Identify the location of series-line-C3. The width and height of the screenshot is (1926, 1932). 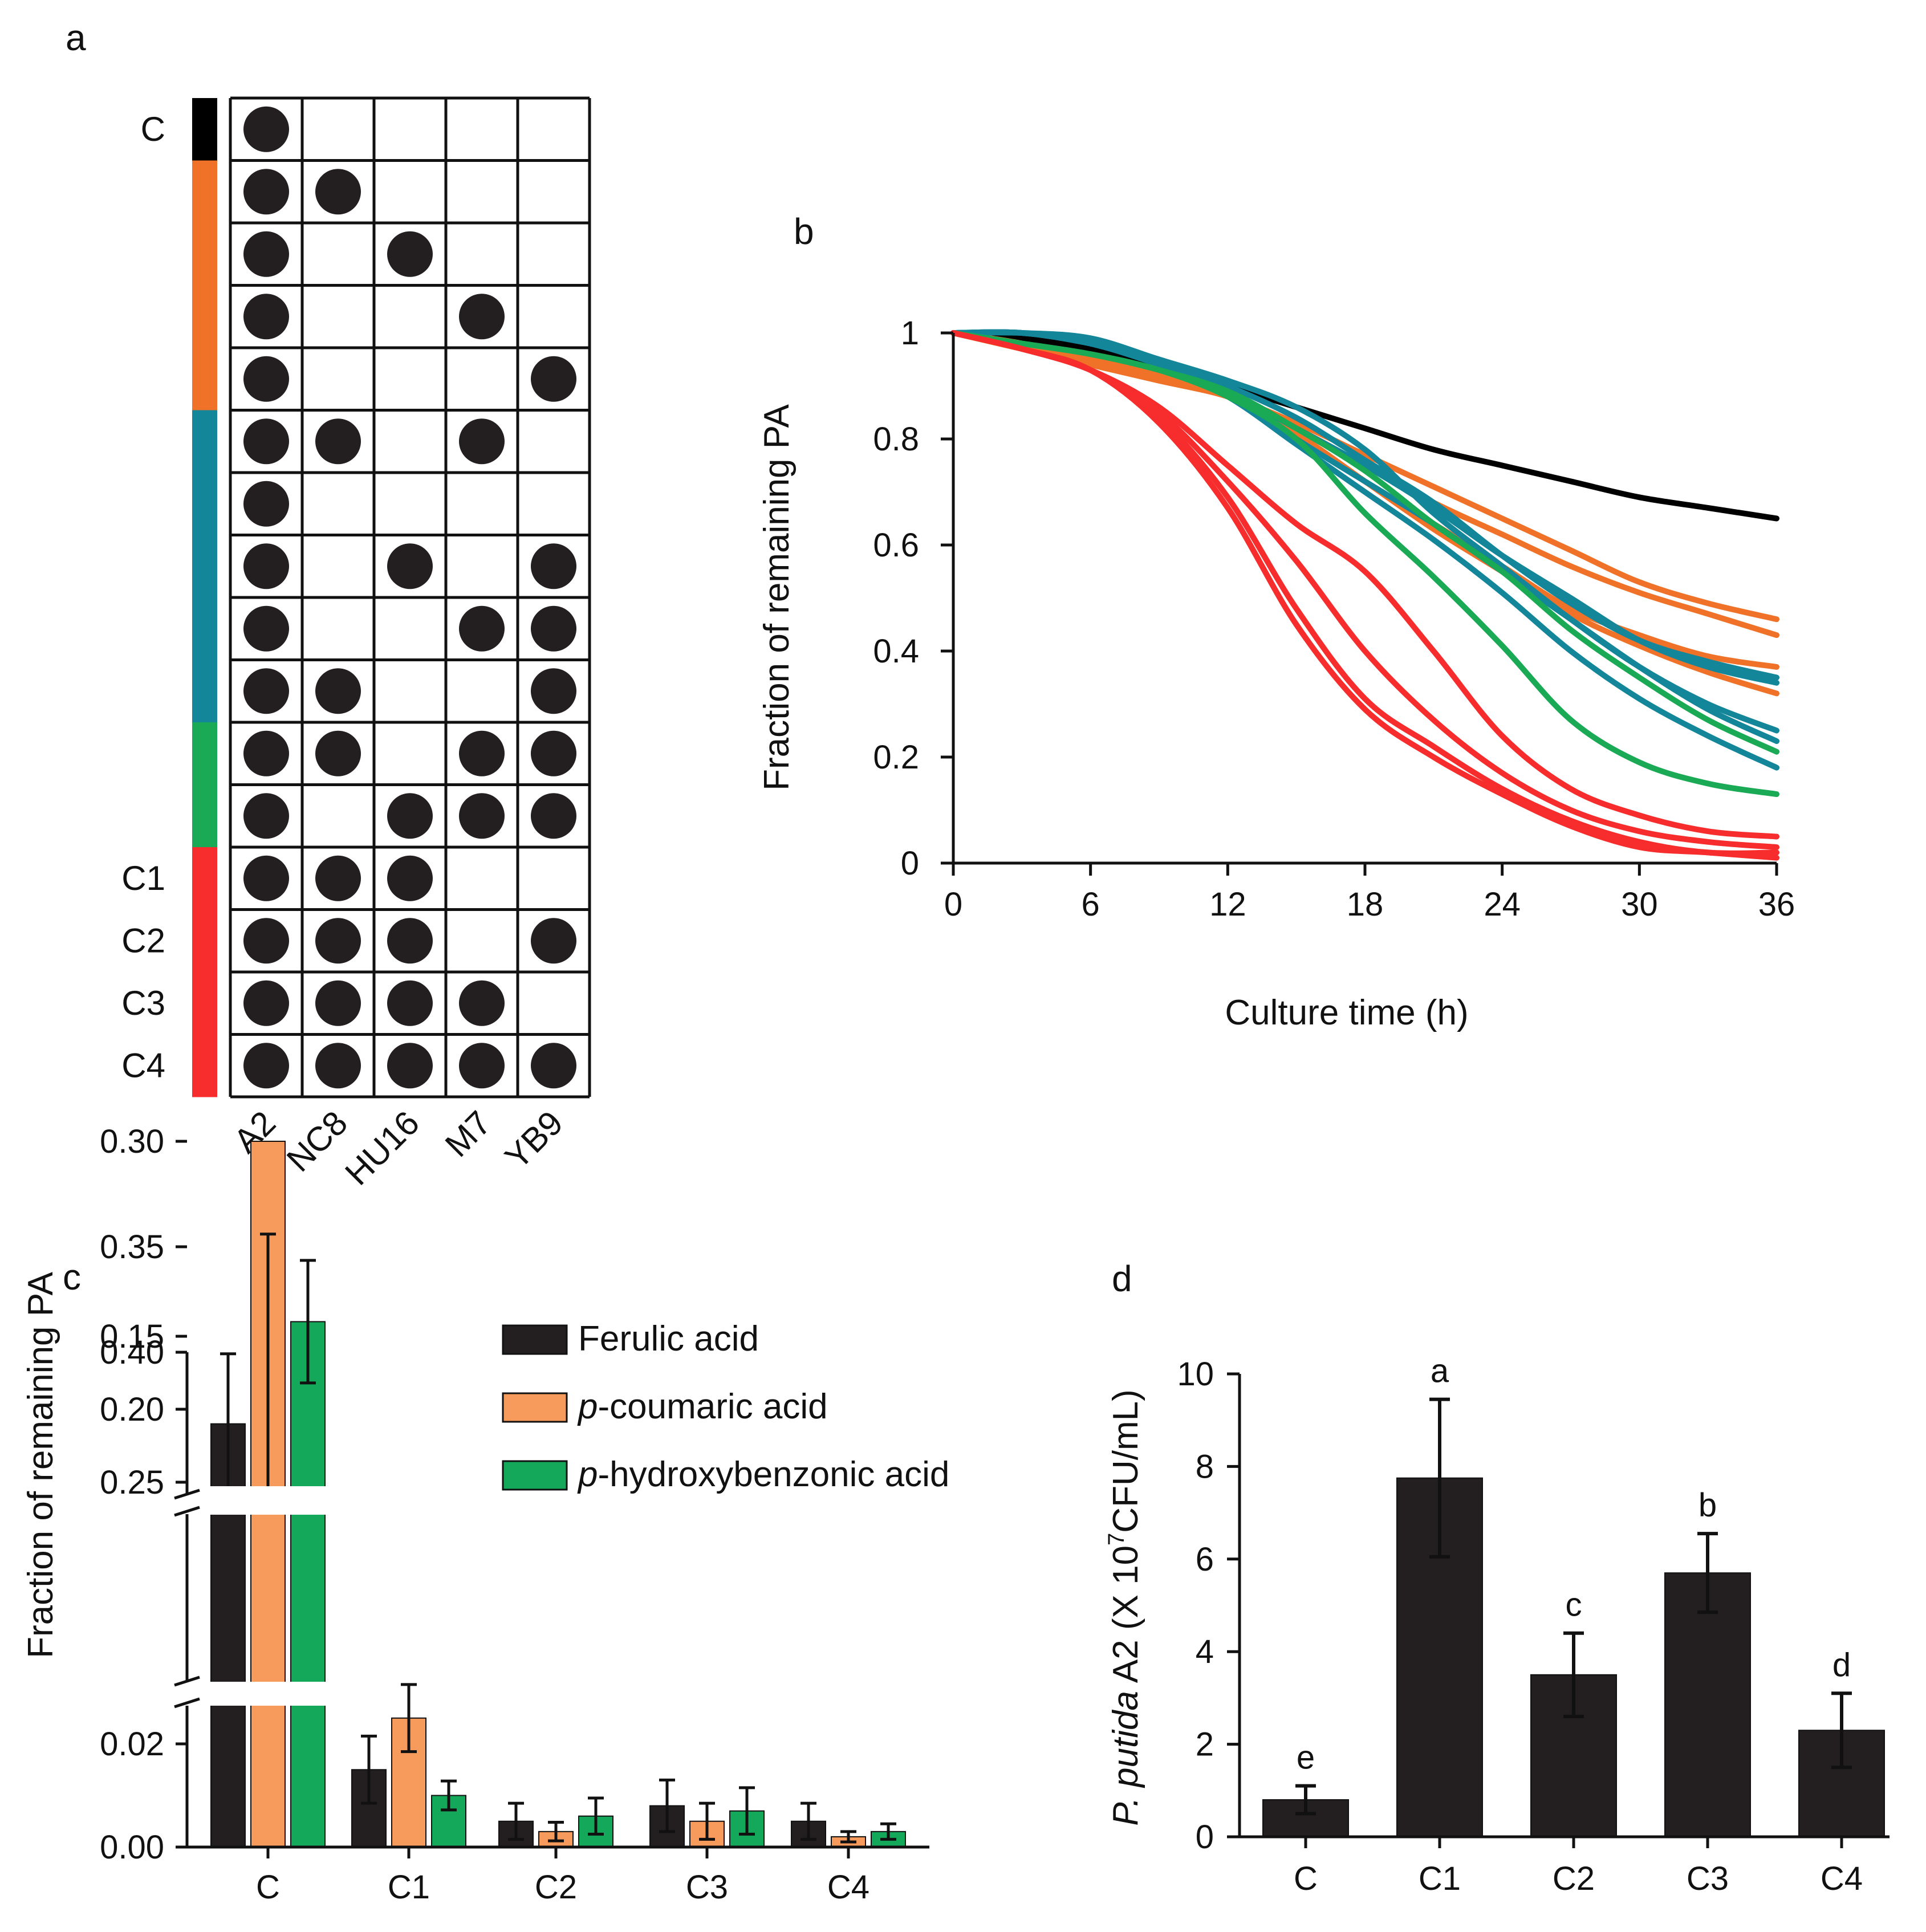
(1365, 593).